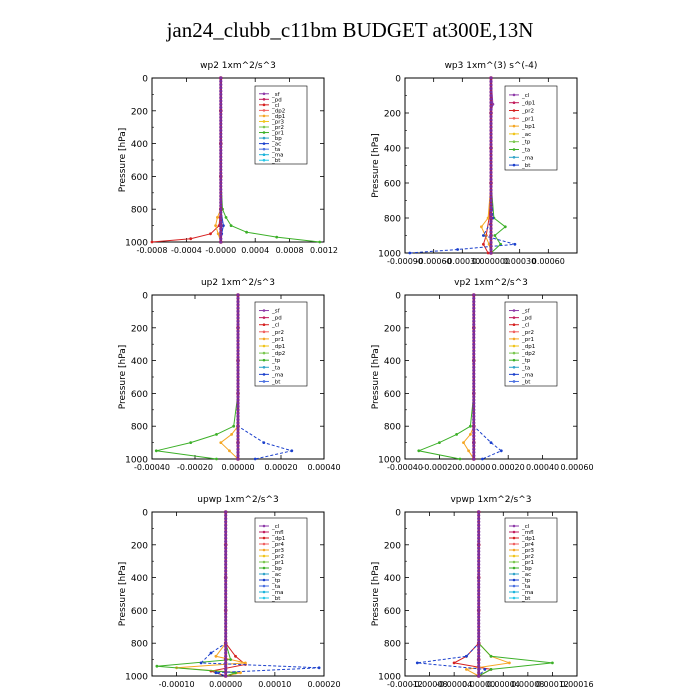  What do you see at coordinates (139, 645) in the screenshot?
I see `y-tick-label: 800` at bounding box center [139, 645].